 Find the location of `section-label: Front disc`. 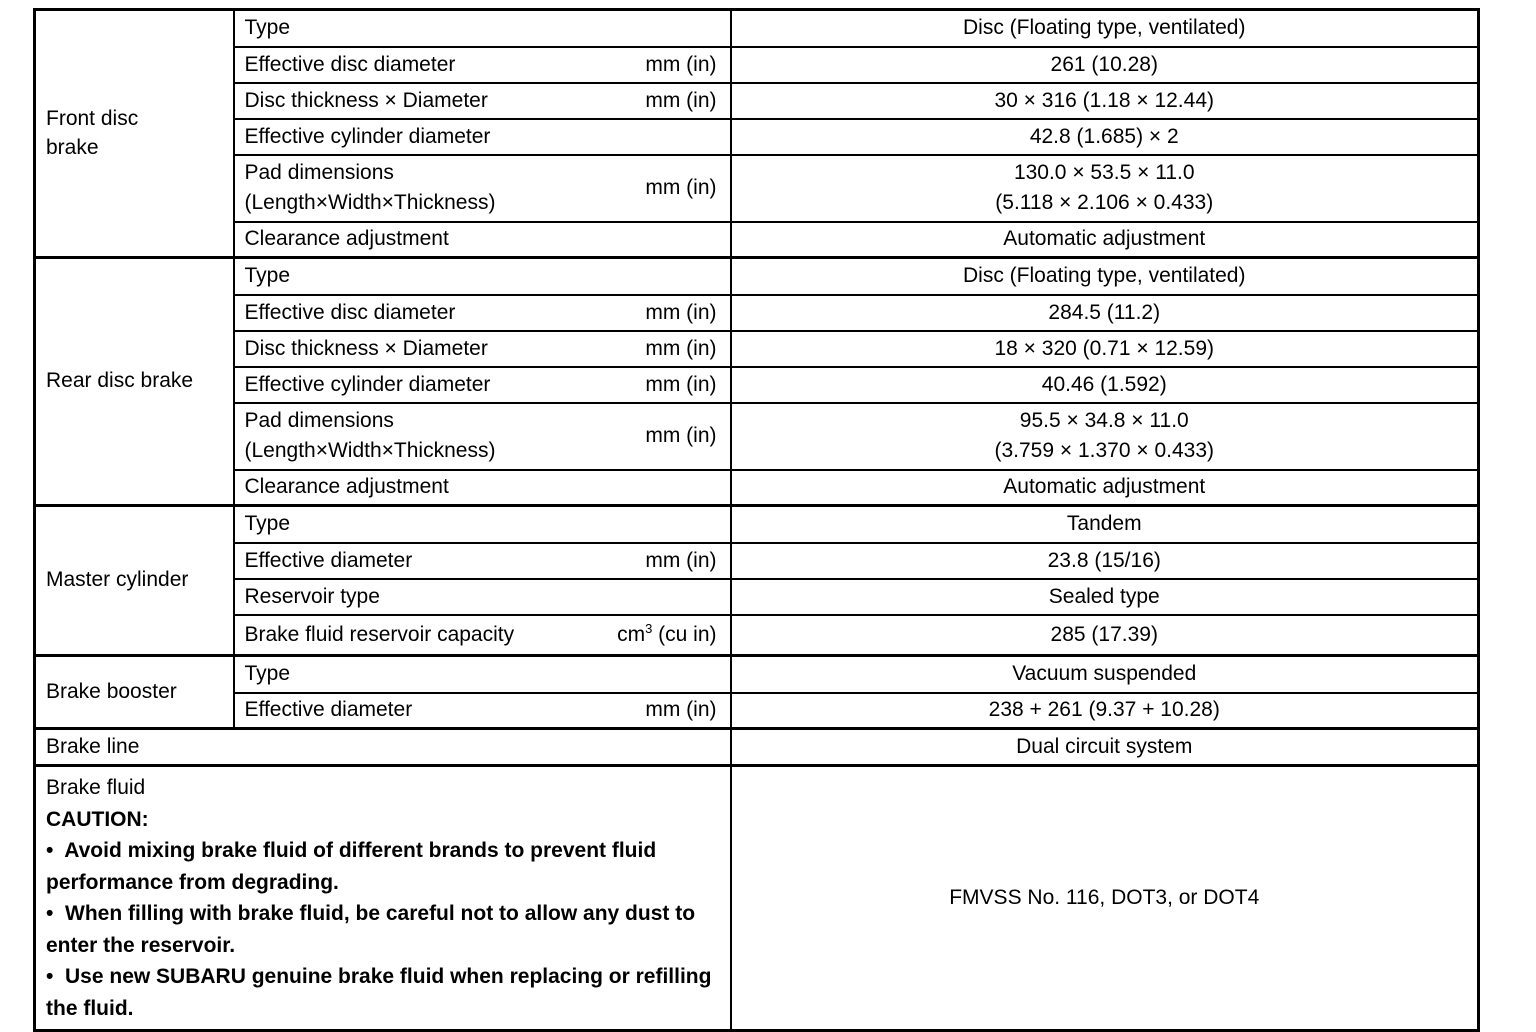

section-label: Front disc is located at coordinates (92, 119).